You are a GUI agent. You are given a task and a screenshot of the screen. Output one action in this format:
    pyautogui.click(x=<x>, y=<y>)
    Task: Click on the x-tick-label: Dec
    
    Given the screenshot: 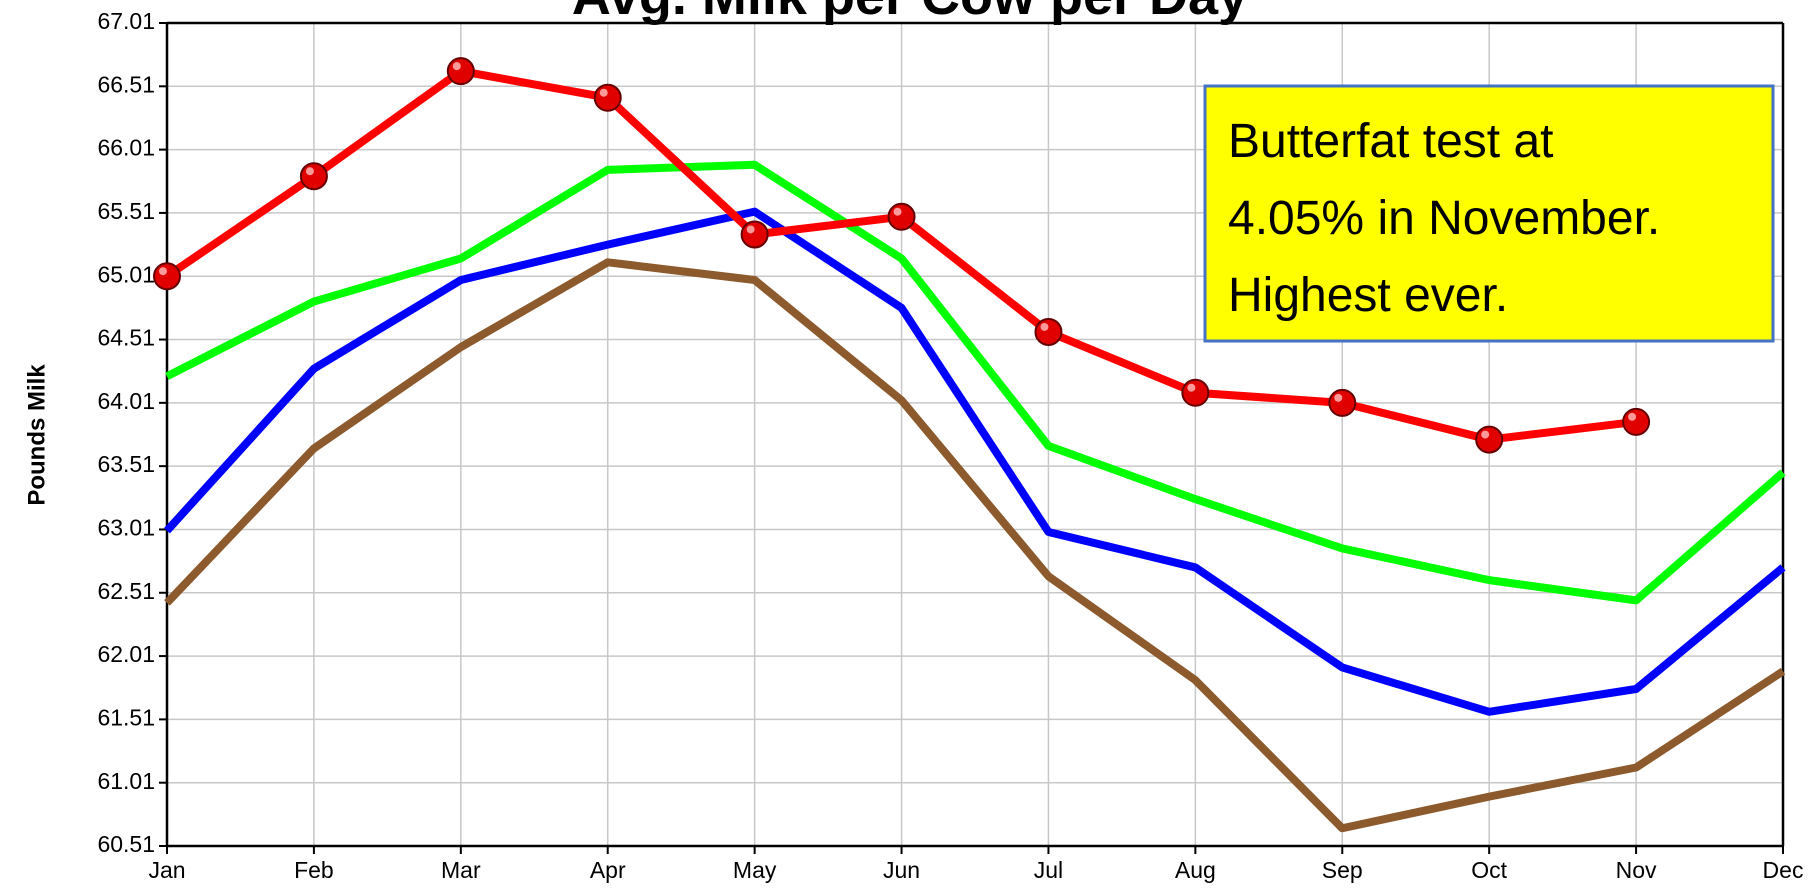 What is the action you would take?
    pyautogui.click(x=1783, y=870)
    